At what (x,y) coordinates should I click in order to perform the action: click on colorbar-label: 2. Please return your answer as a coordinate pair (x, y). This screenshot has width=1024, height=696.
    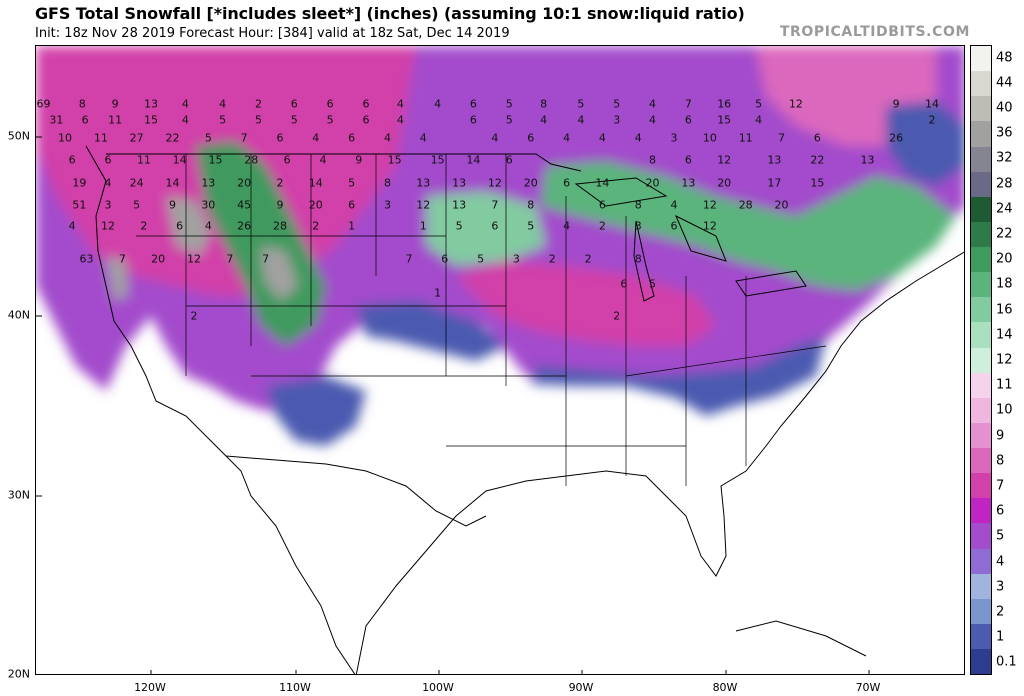
    Looking at the image, I should click on (1000, 612).